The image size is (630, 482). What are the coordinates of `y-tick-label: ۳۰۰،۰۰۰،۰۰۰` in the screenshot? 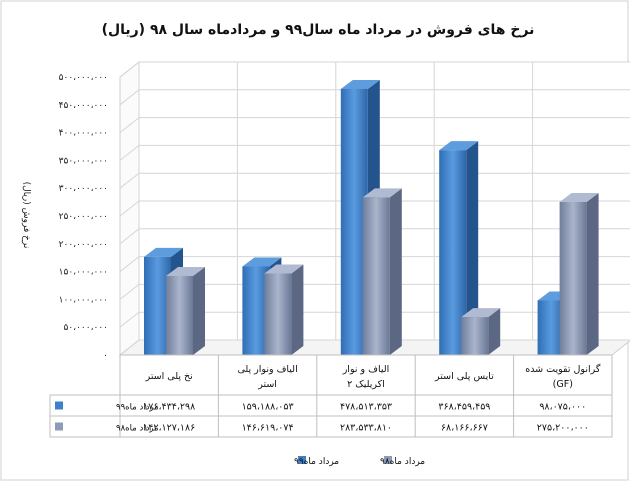 It's located at (83, 189).